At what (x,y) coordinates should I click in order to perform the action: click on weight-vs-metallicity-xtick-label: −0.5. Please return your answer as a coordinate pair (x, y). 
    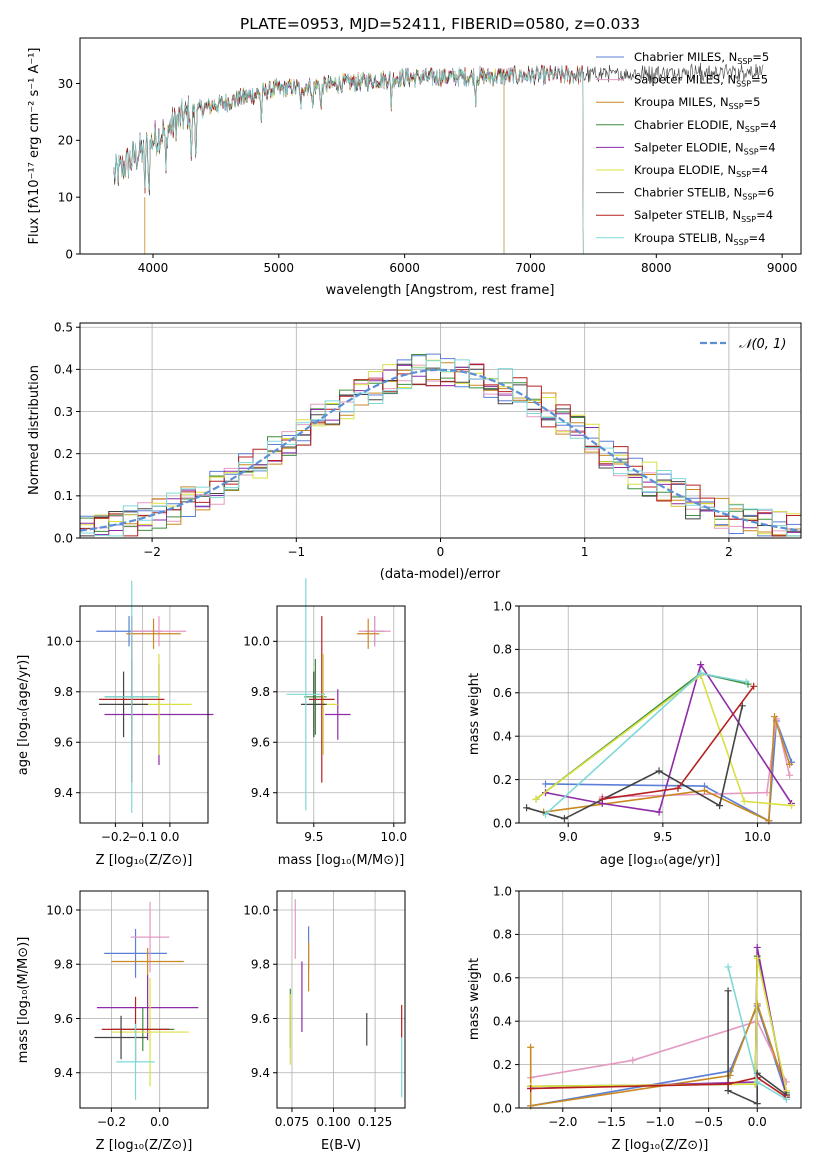
    Looking at the image, I should click on (708, 1122).